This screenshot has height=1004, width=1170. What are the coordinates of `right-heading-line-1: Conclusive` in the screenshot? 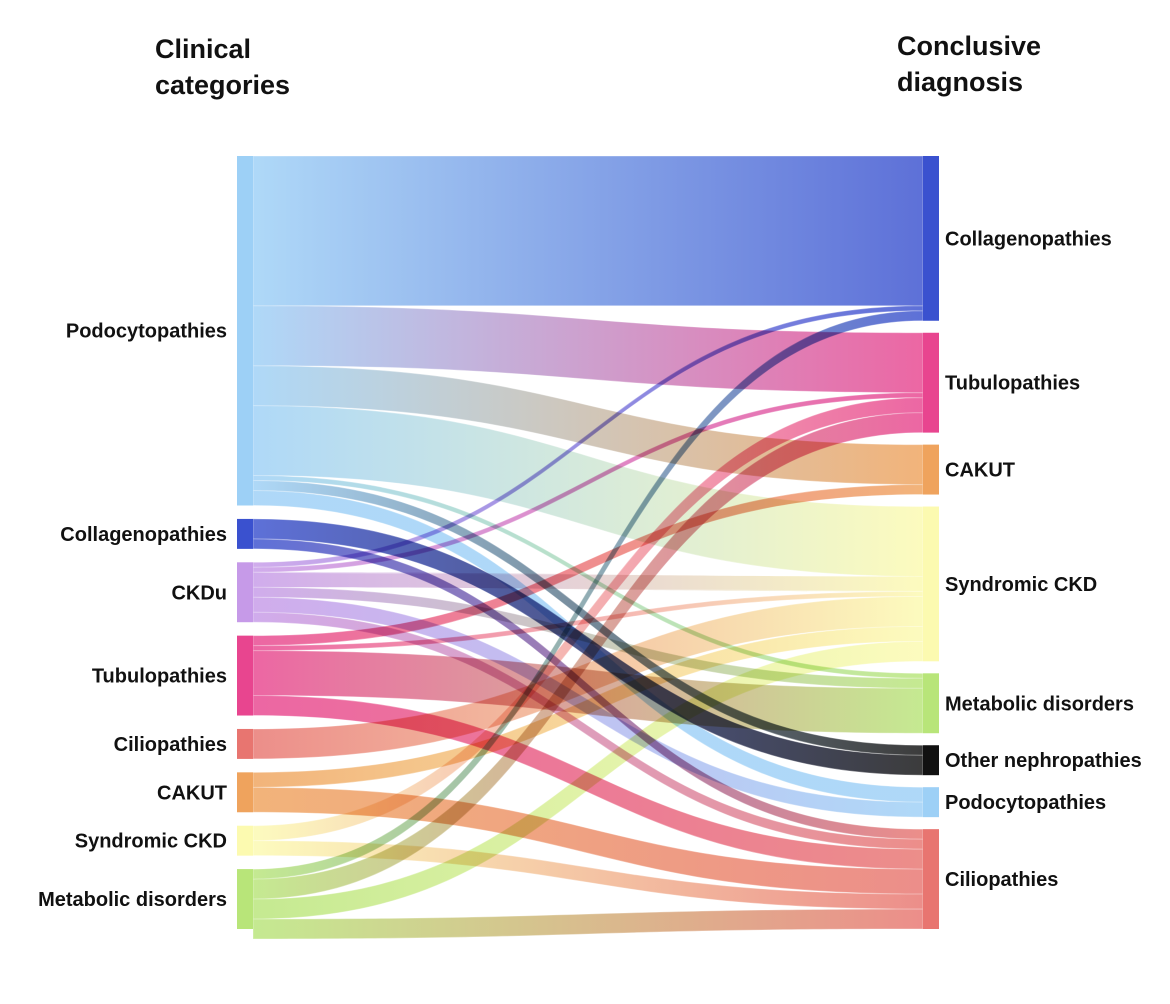 It's located at (969, 46).